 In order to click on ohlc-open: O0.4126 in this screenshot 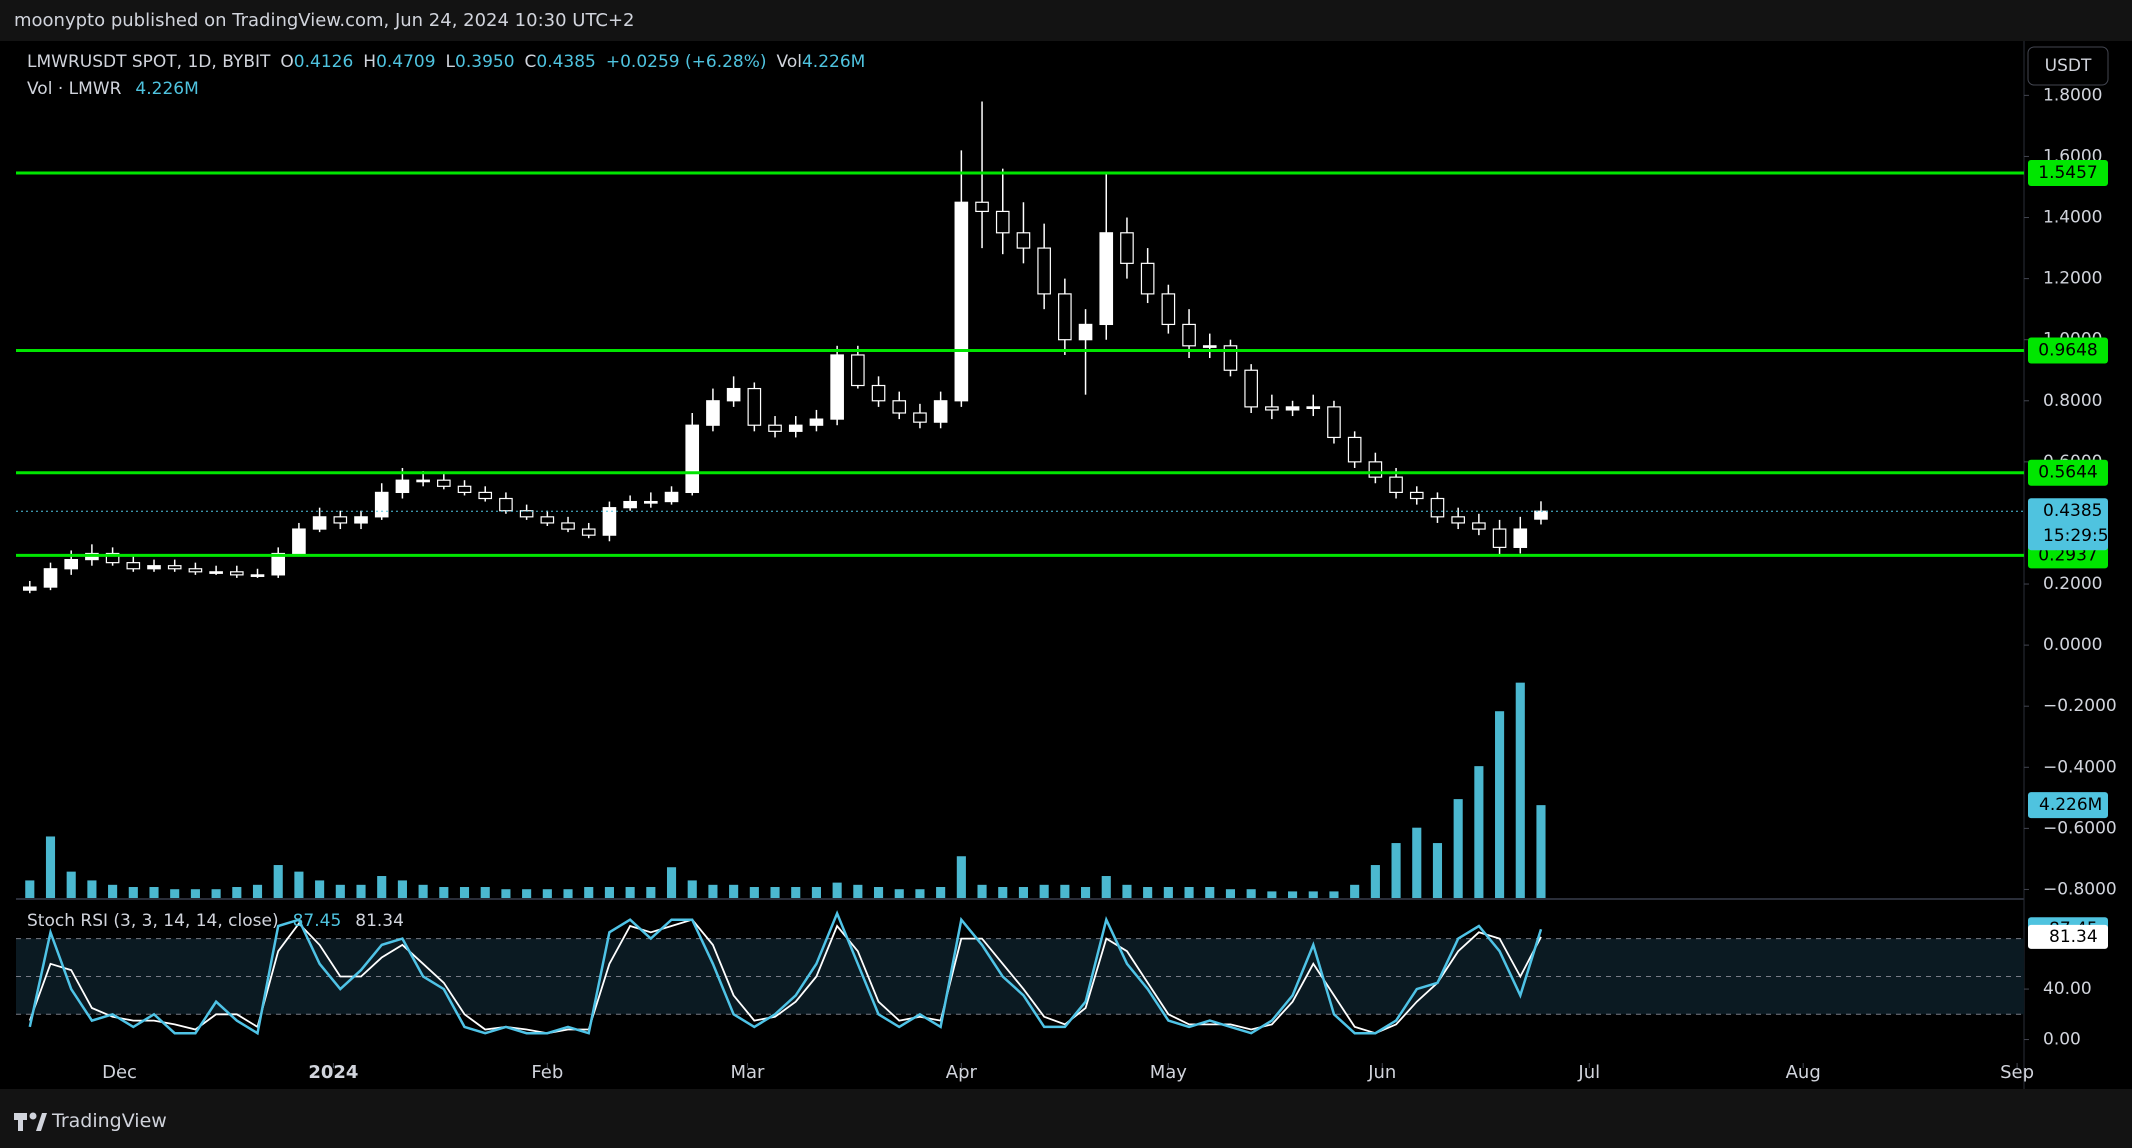, I will do `click(316, 62)`.